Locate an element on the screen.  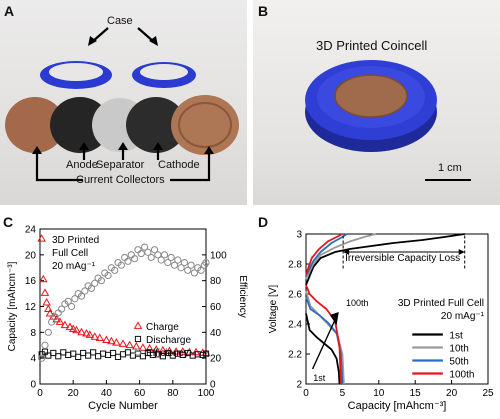
y-tick-label: 3 is located at coordinates (299, 235).